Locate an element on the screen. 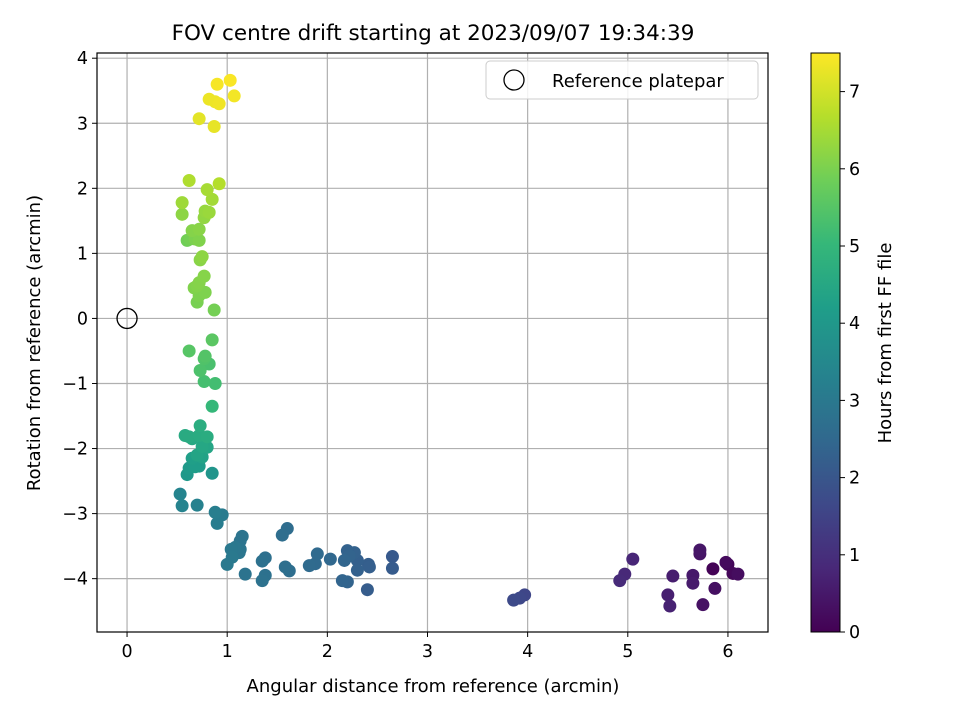 The image size is (960, 720). y-tick-label: 4 is located at coordinates (82, 59).